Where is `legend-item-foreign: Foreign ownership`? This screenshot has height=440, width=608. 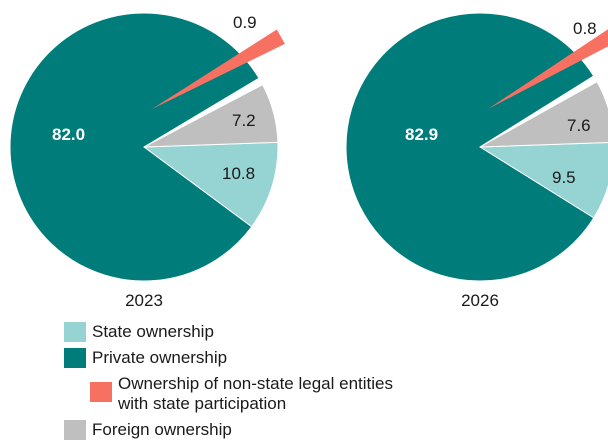
legend-item-foreign: Foreign ownership is located at coordinates (148, 430).